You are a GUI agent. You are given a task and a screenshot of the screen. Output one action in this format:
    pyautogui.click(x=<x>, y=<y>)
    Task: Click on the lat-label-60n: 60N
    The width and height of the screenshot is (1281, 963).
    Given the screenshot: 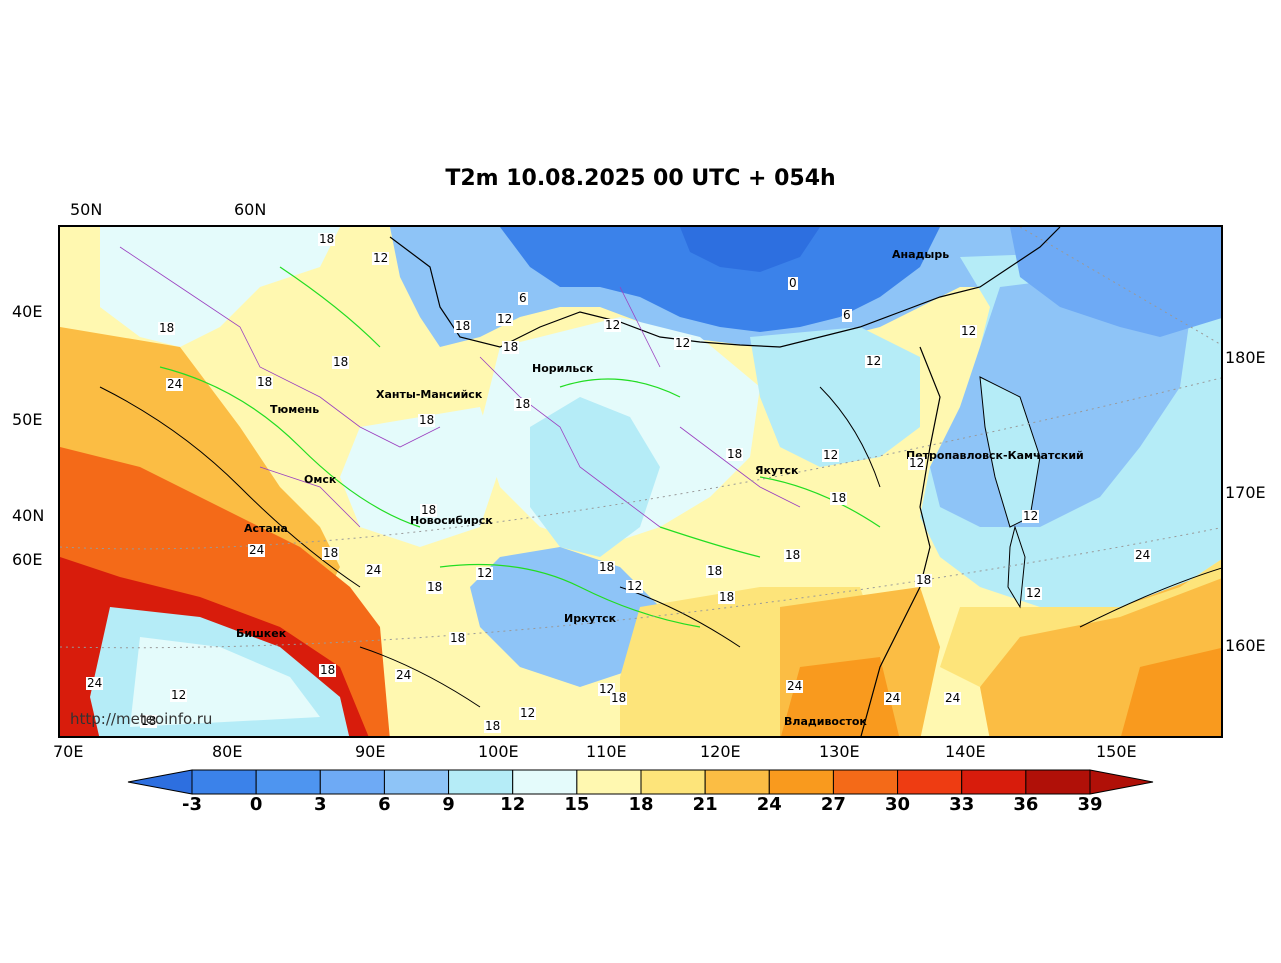 What is the action you would take?
    pyautogui.click(x=250, y=209)
    